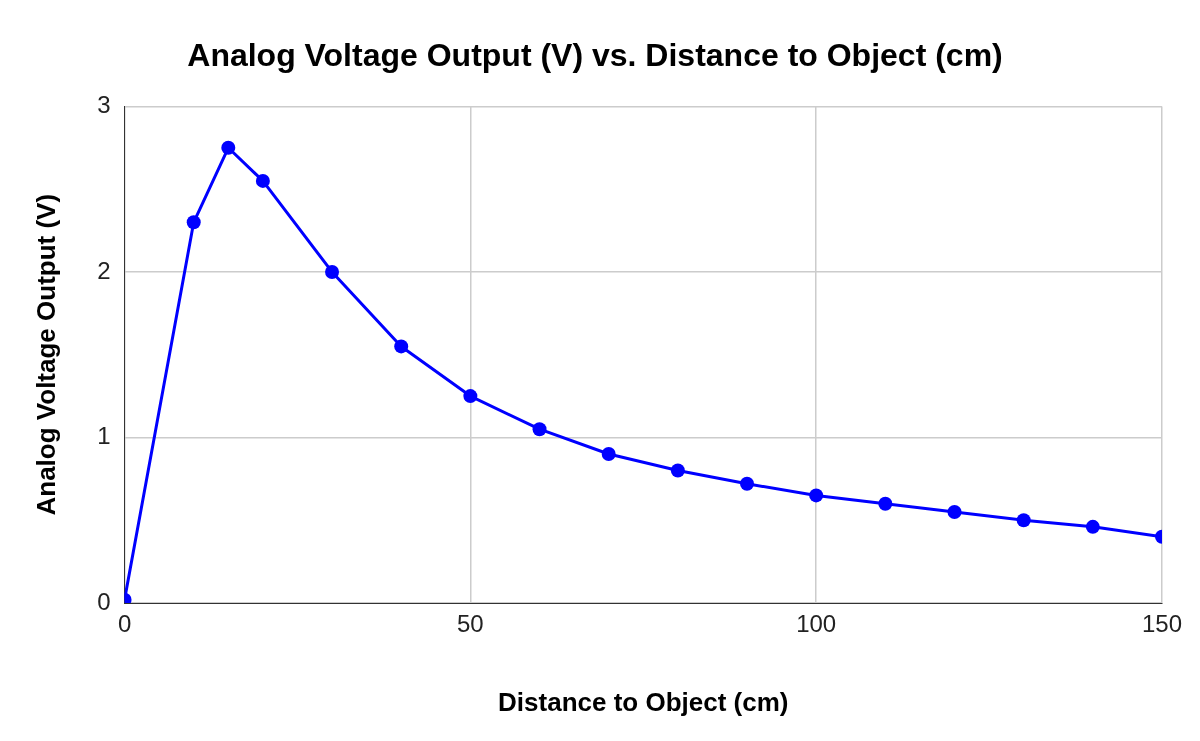 The image size is (1200, 741). Describe the element at coordinates (45, 354) in the screenshot. I see `y-axis-title: Analog Voltage Output (V)` at that location.